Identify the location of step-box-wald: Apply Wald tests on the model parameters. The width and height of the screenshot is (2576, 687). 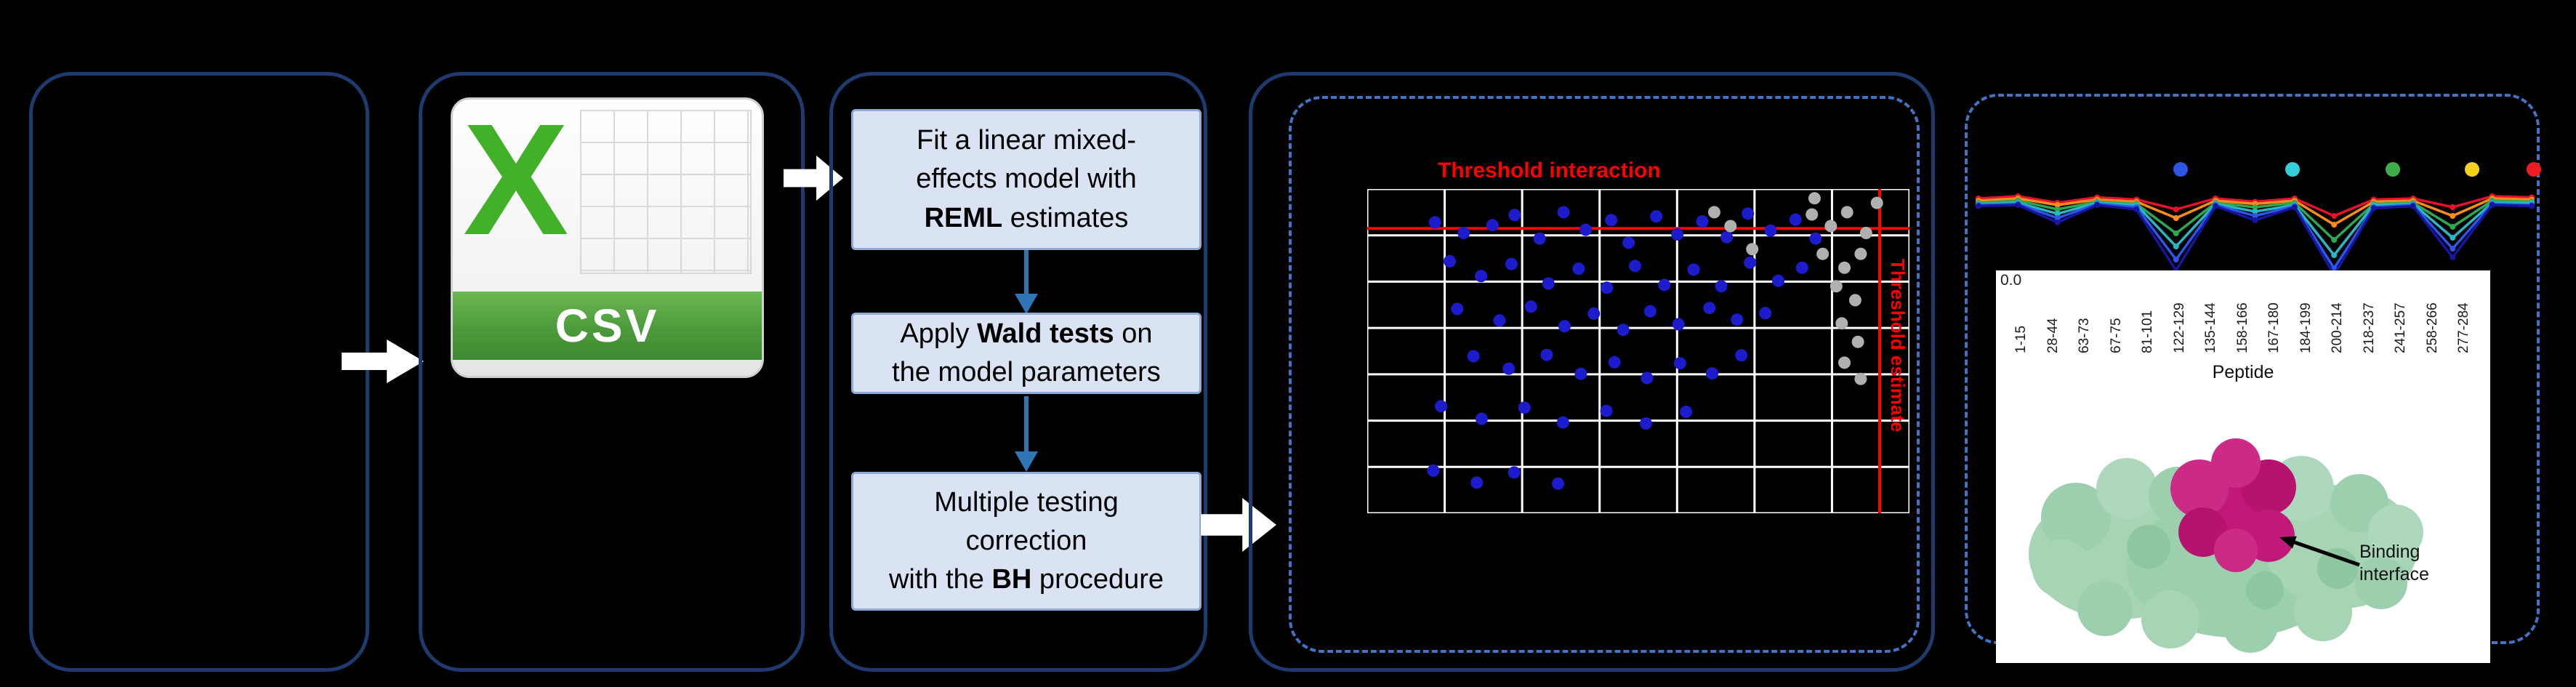
(1026, 353).